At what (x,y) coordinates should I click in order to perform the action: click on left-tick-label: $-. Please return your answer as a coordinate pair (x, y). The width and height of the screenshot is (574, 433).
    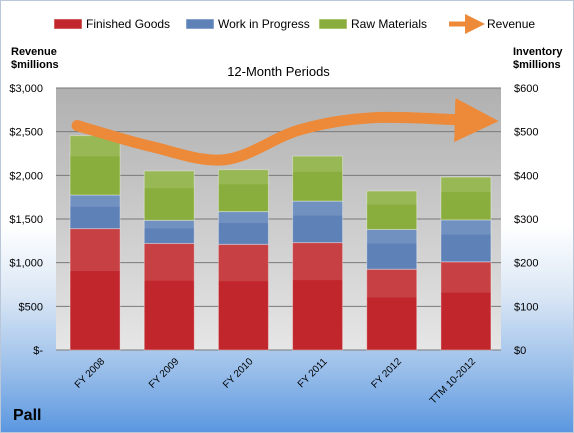
    Looking at the image, I should click on (38, 351).